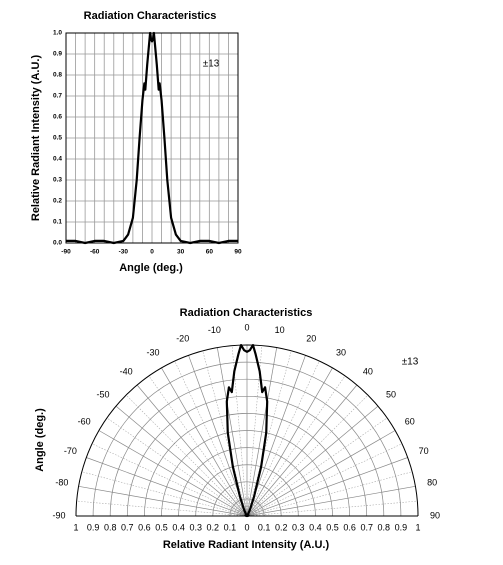 The height and width of the screenshot is (565, 503). I want to click on y-tick-label: 0.5, so click(57, 138).